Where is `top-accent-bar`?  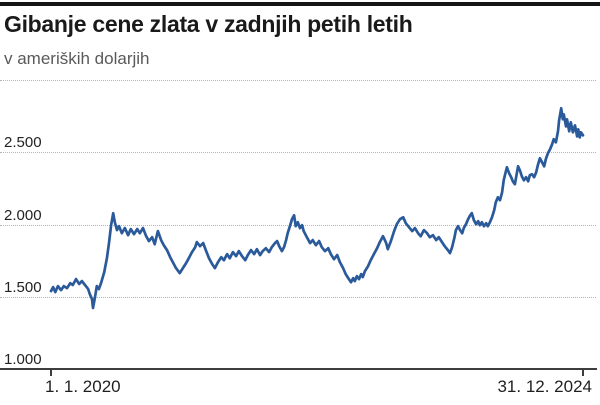
top-accent-bar is located at coordinates (300, 4).